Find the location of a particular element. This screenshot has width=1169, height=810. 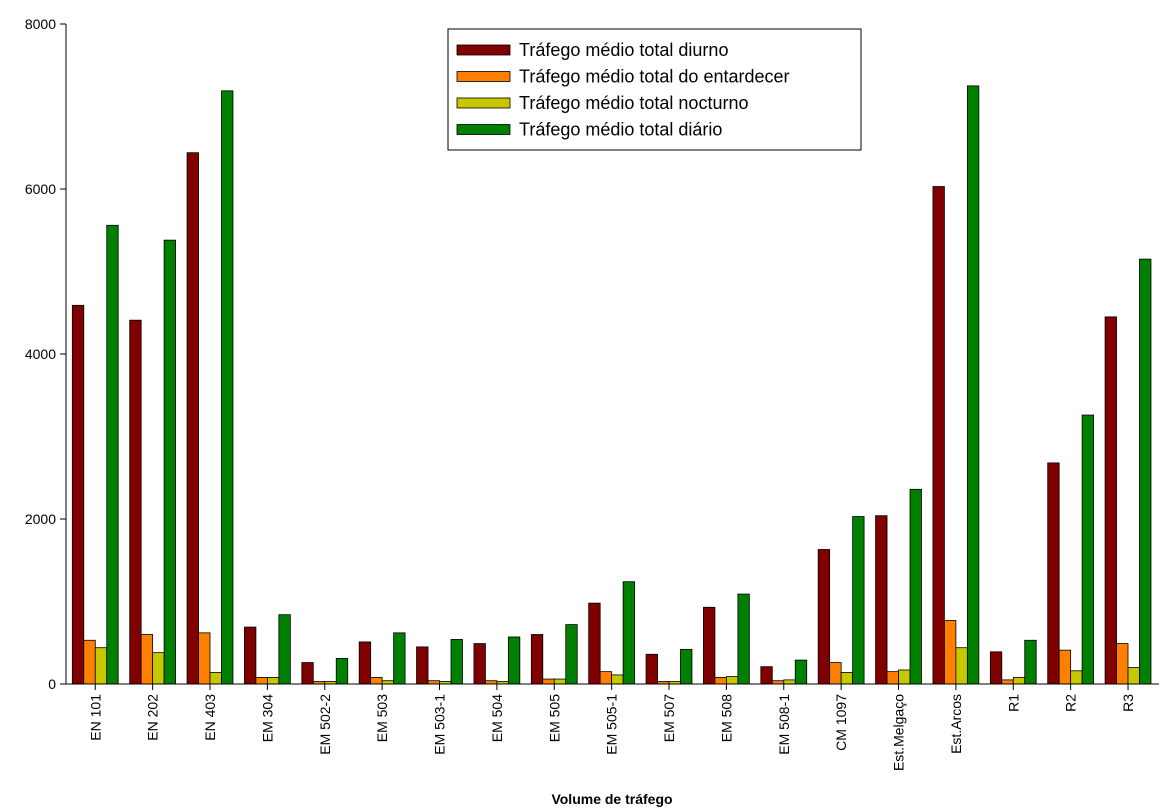

y-tick-label: 8000 is located at coordinates (40, 24).